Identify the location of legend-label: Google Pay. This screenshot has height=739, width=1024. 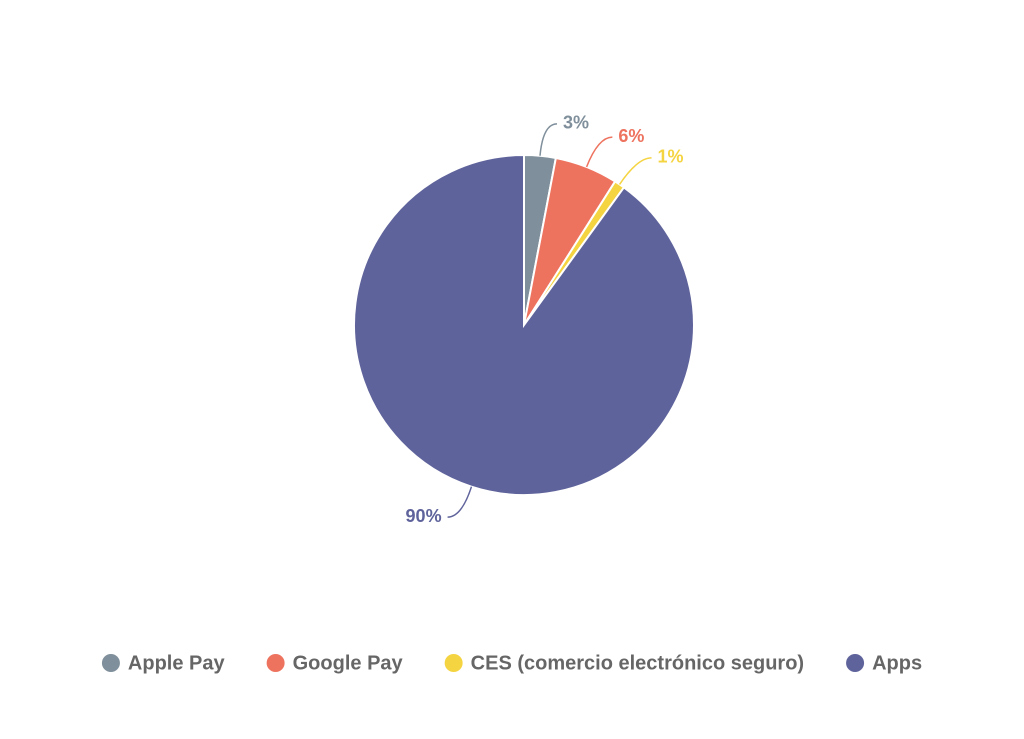
(348, 663).